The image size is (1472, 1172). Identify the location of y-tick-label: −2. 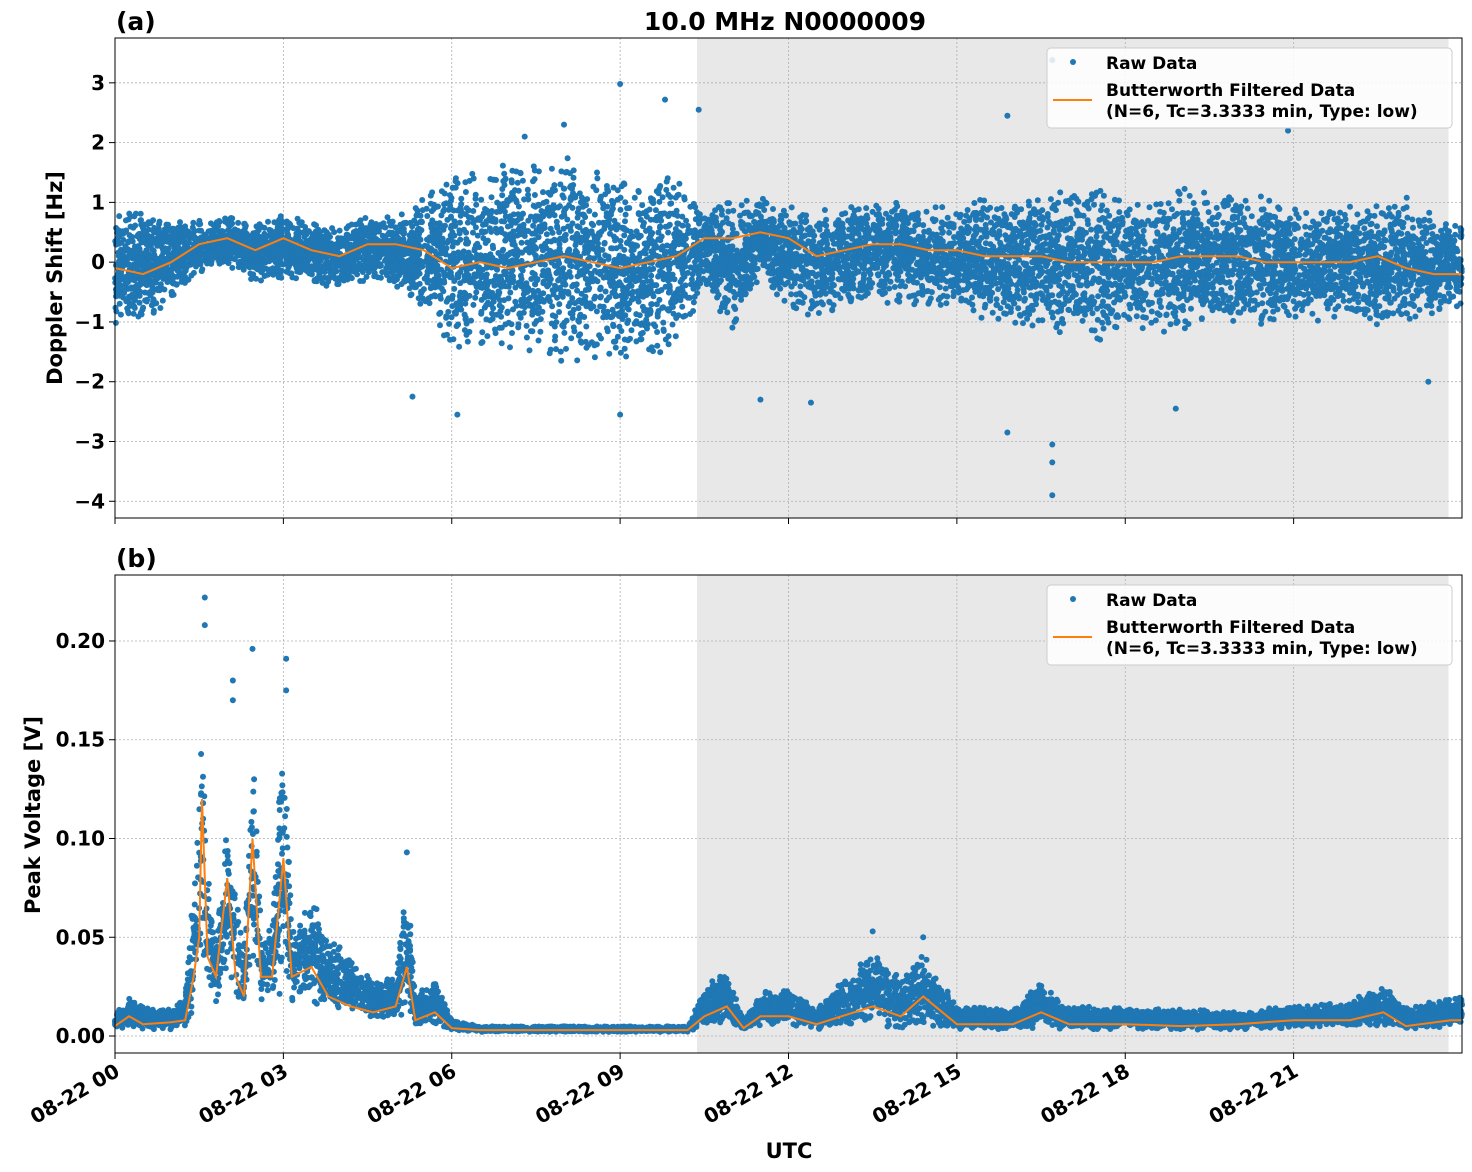
(89, 382).